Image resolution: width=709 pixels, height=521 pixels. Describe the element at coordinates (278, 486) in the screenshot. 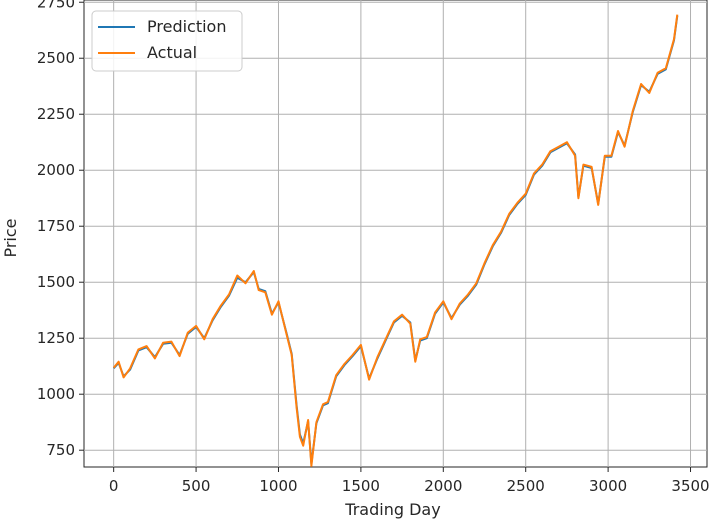

I see `x-tick-label: 1000` at that location.